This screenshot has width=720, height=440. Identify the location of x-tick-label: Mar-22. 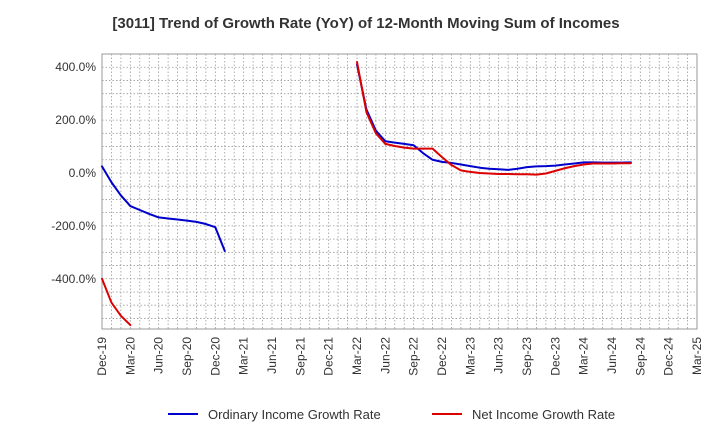
(357, 356).